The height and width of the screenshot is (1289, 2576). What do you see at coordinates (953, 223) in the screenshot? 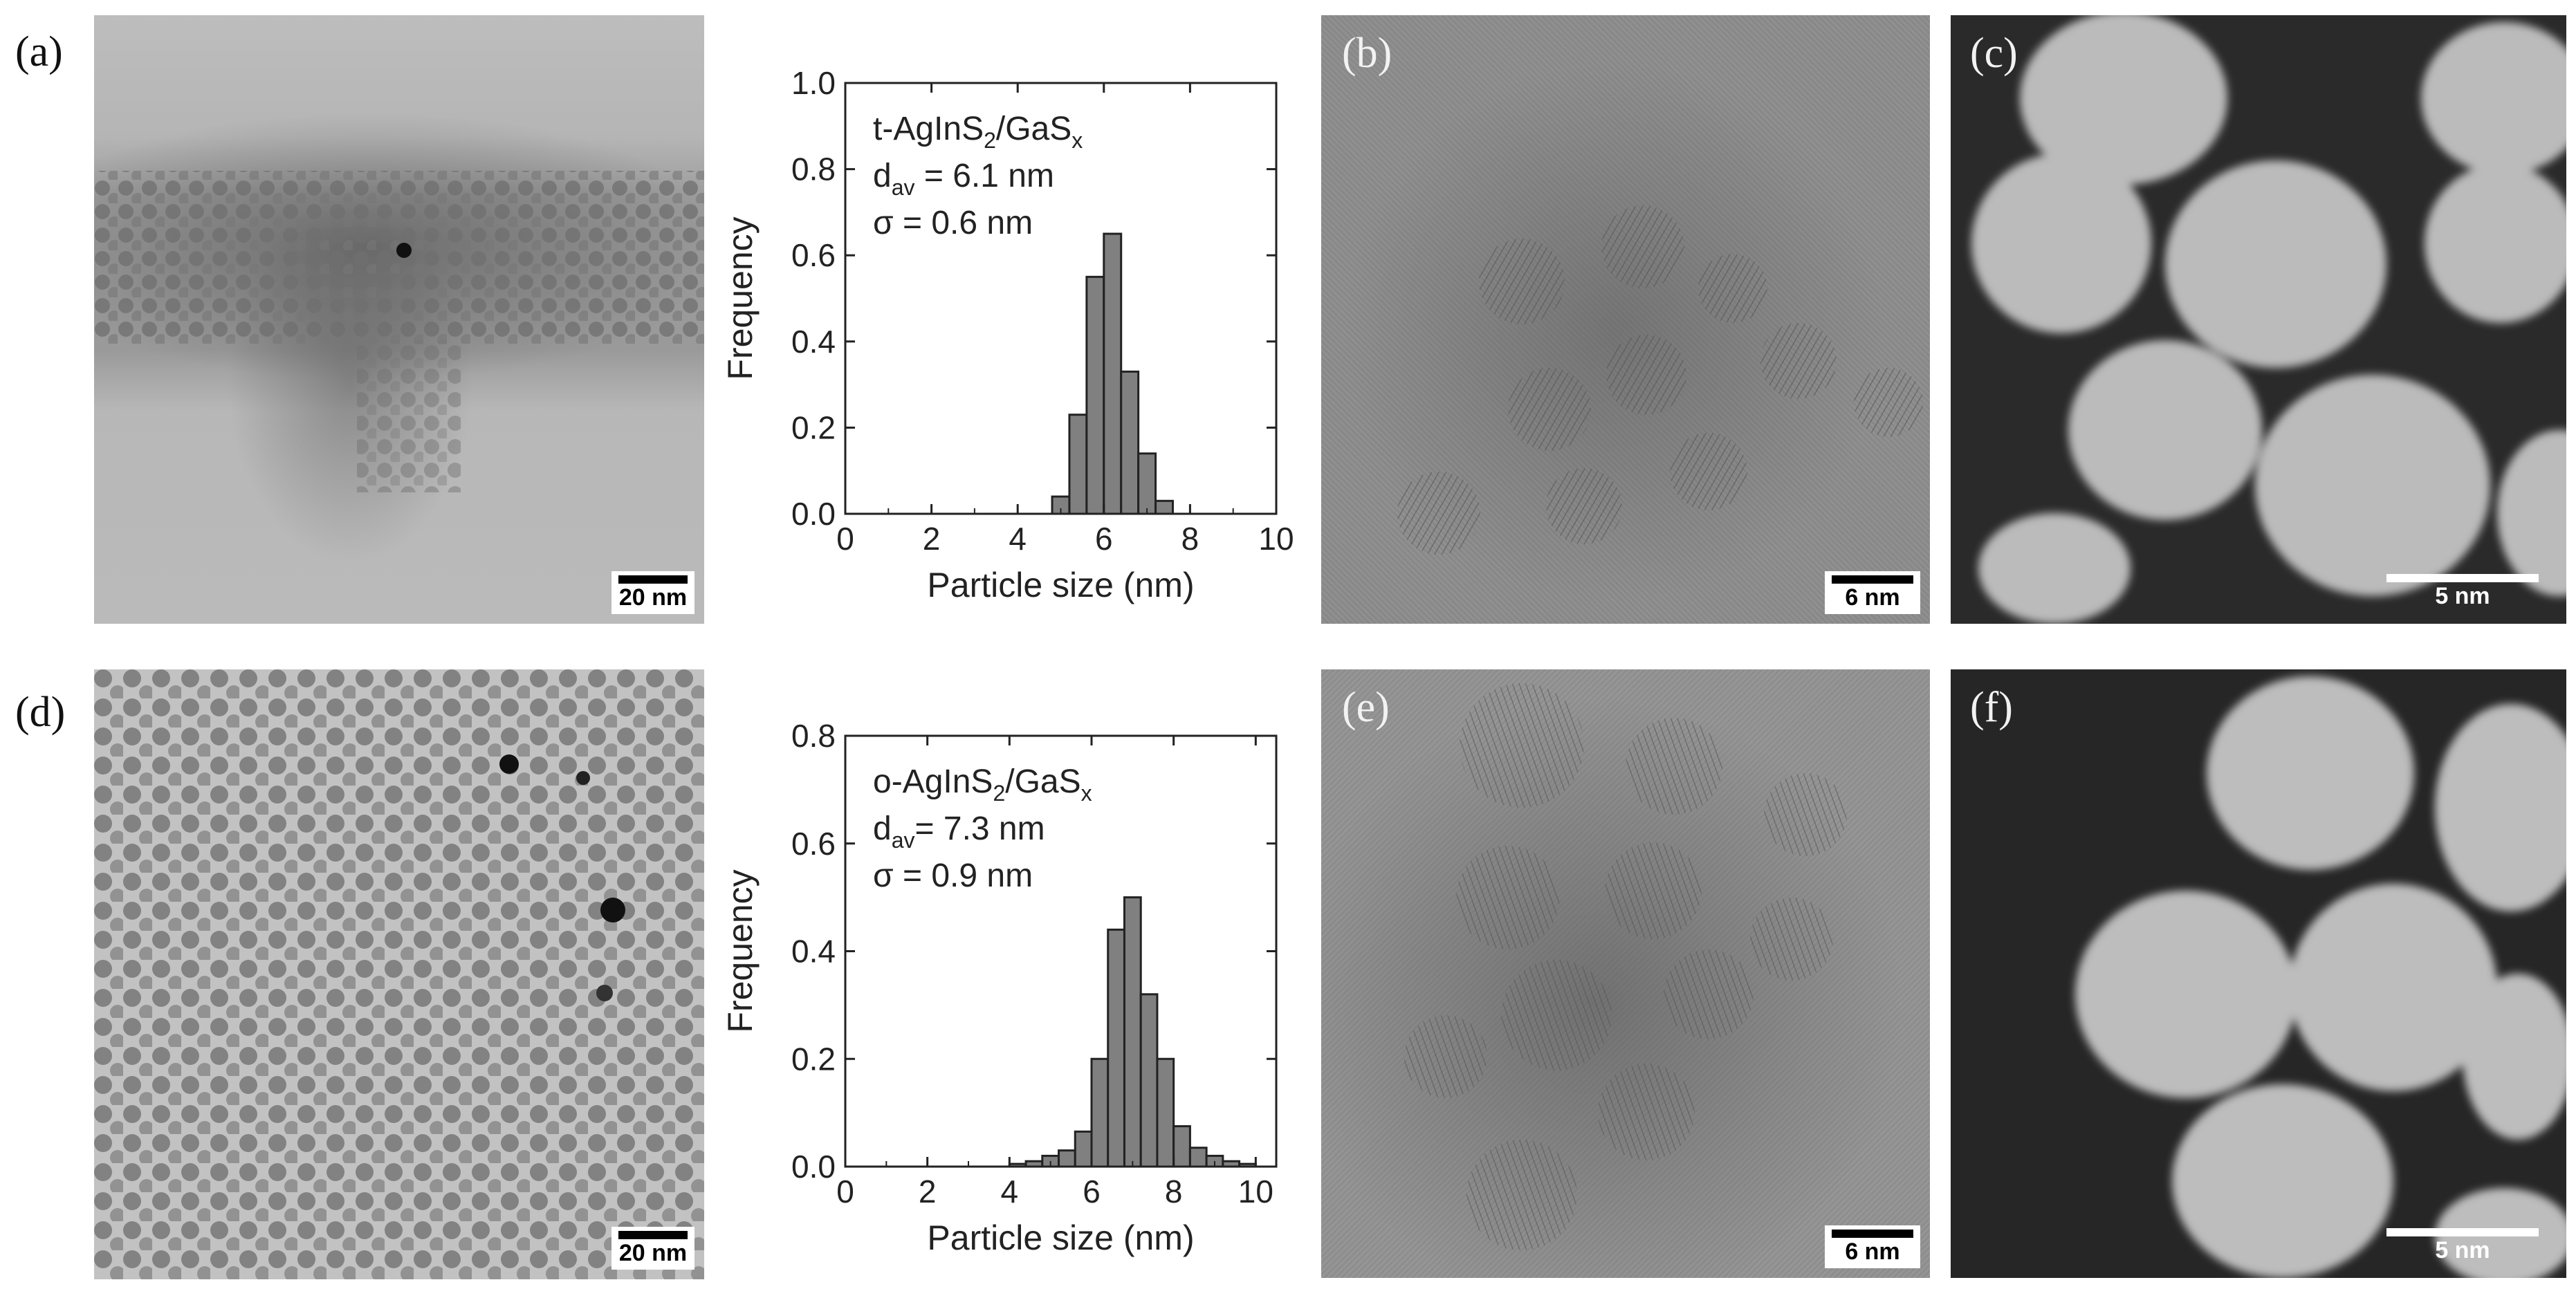
I see `size-std-dev: σ = 0.6 nm` at bounding box center [953, 223].